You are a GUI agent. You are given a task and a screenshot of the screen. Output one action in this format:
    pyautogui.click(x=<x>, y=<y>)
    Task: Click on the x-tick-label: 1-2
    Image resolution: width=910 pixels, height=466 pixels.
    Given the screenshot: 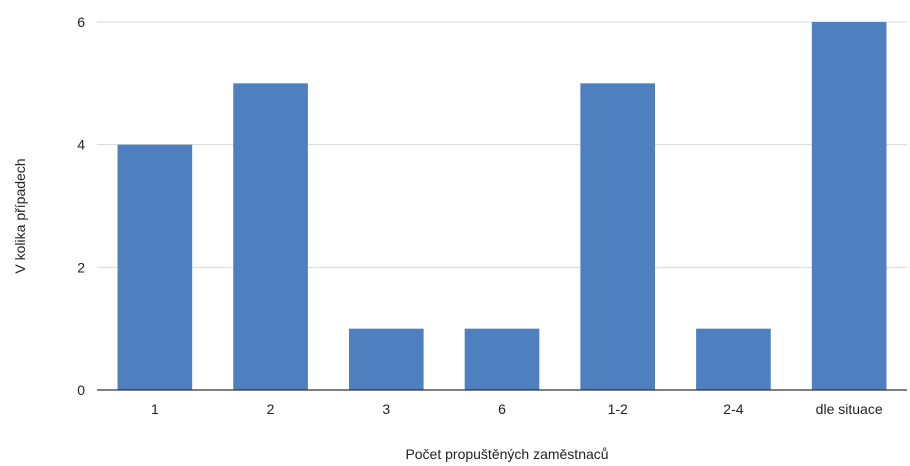 What is the action you would take?
    pyautogui.click(x=618, y=409)
    